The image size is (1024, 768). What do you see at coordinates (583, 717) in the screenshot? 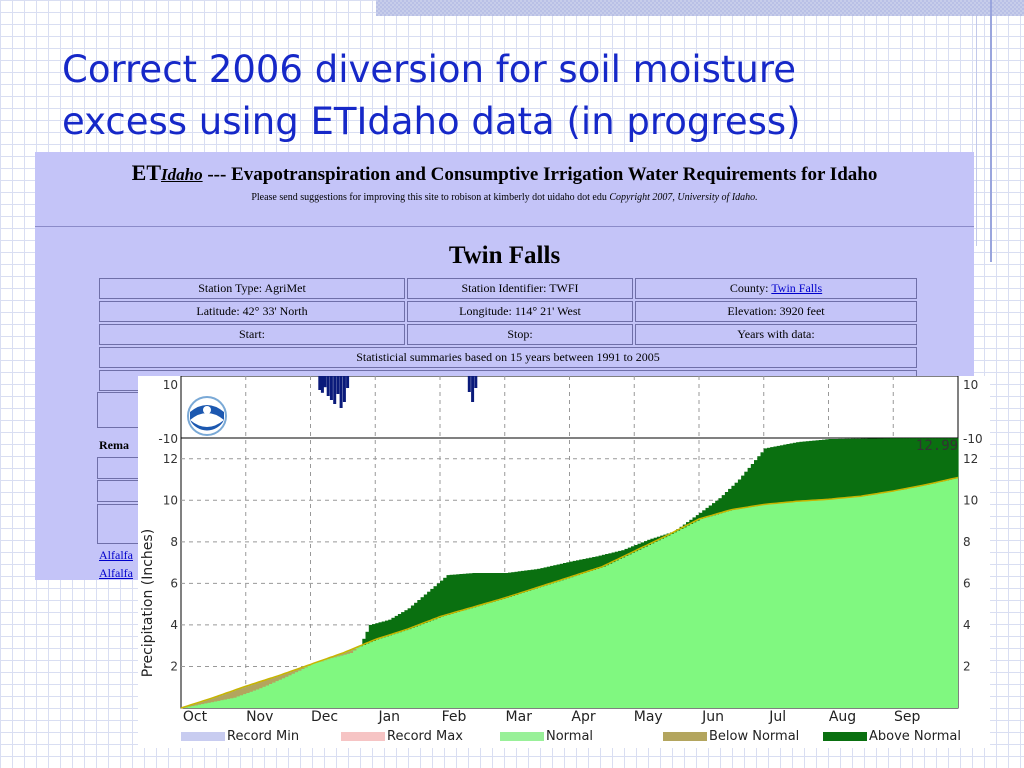
I see `x-tick-label: Apr` at bounding box center [583, 717].